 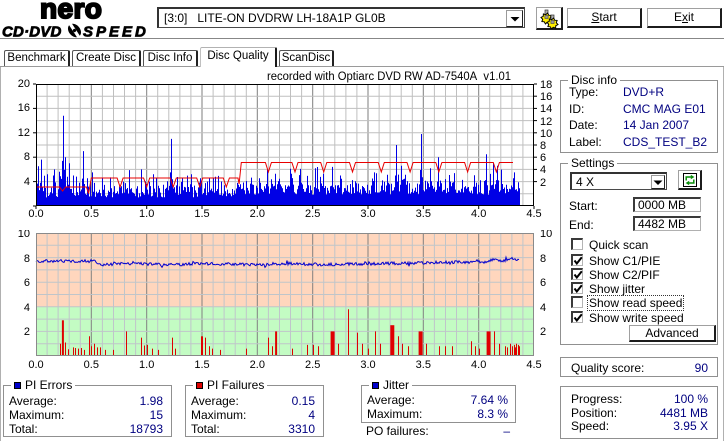 What do you see at coordinates (24, 84) in the screenshot?
I see `svg-text: 20` at bounding box center [24, 84].